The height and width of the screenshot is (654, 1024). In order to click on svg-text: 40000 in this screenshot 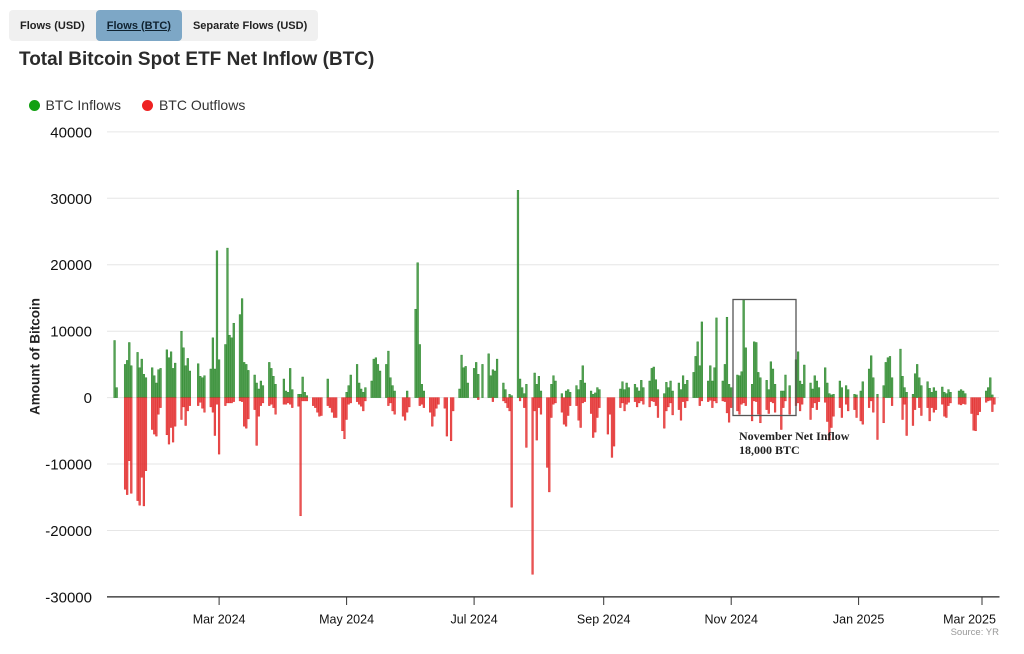, I will do `click(71, 132)`.